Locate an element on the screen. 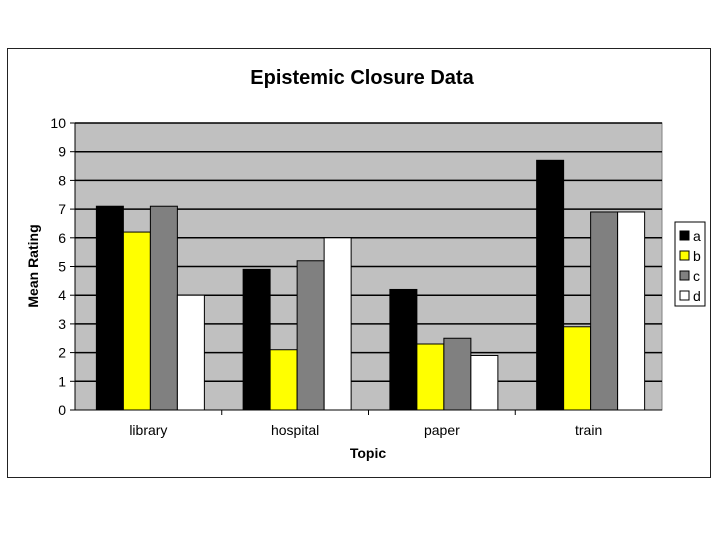  y-tick-label: 9 is located at coordinates (62, 152).